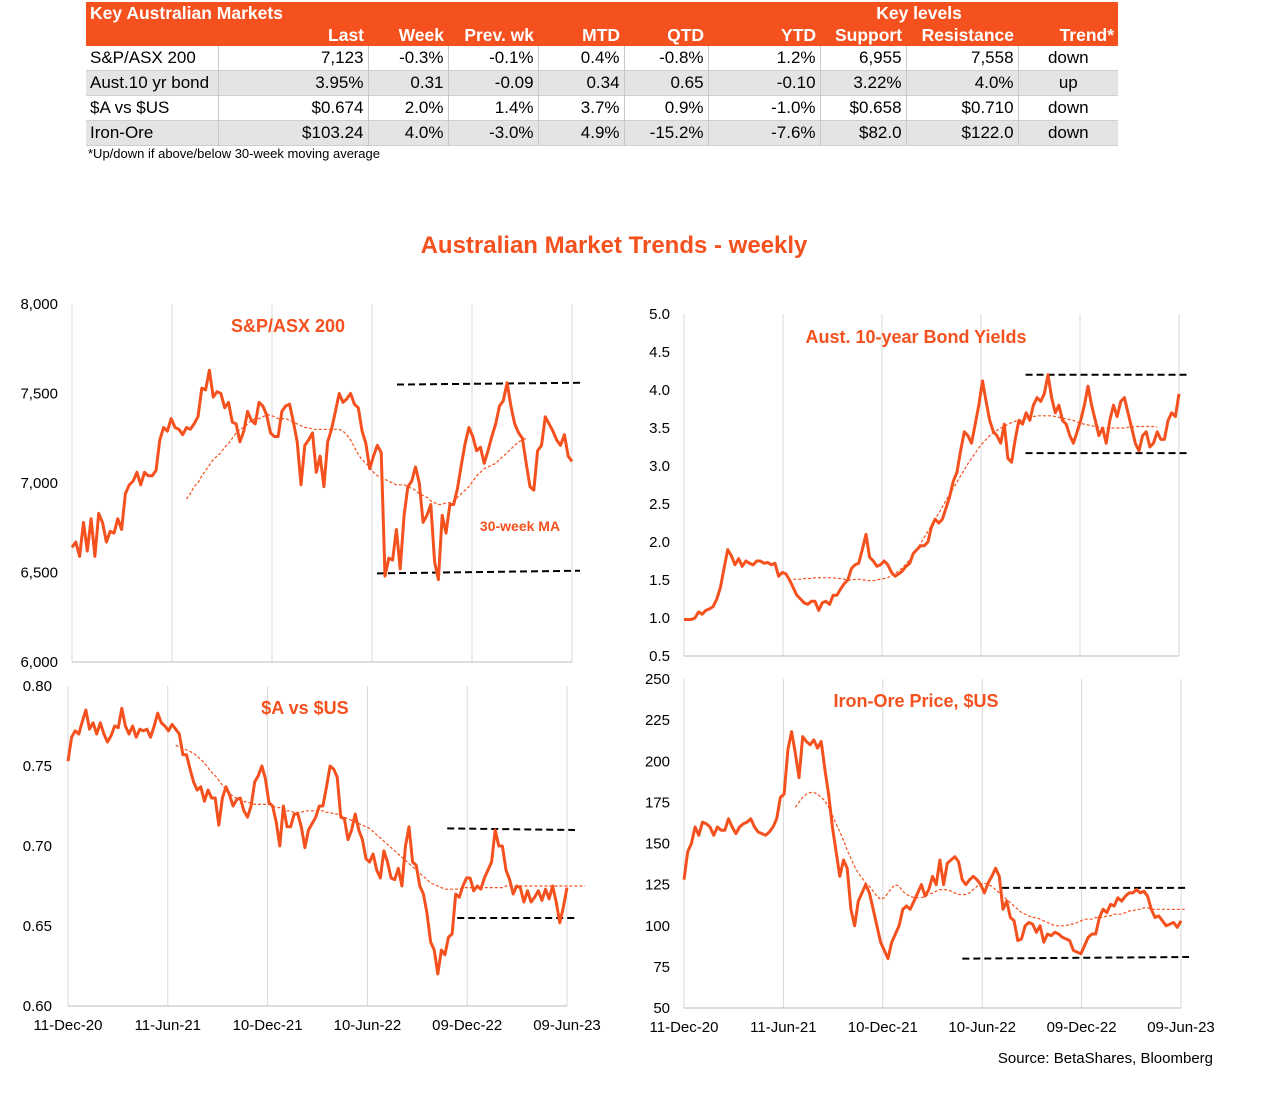 This screenshot has width=1264, height=1108. I want to click on y-tick-label: 8,000, so click(39, 304).